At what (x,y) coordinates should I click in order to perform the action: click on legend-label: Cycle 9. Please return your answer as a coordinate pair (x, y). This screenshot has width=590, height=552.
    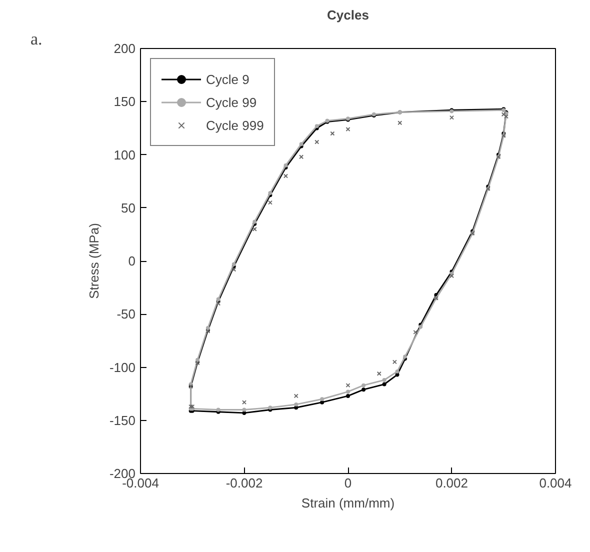
    Looking at the image, I should click on (228, 79).